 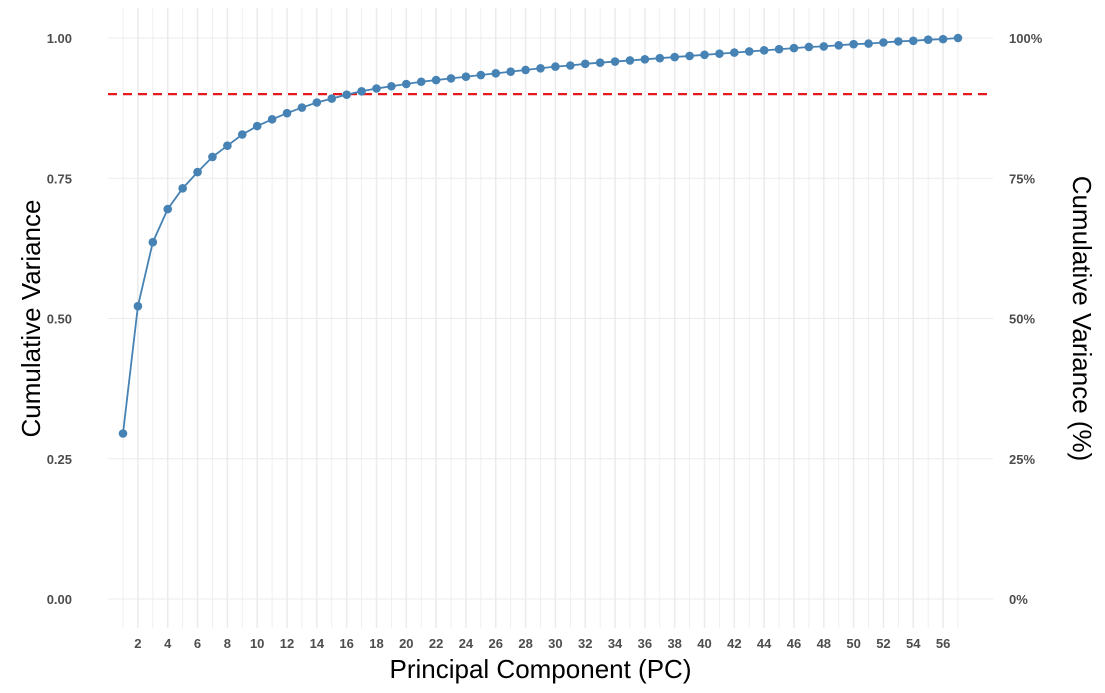 I want to click on y-tick-labels-right: 0% 25% 50% 75% 100%, so click(x=1026, y=319).